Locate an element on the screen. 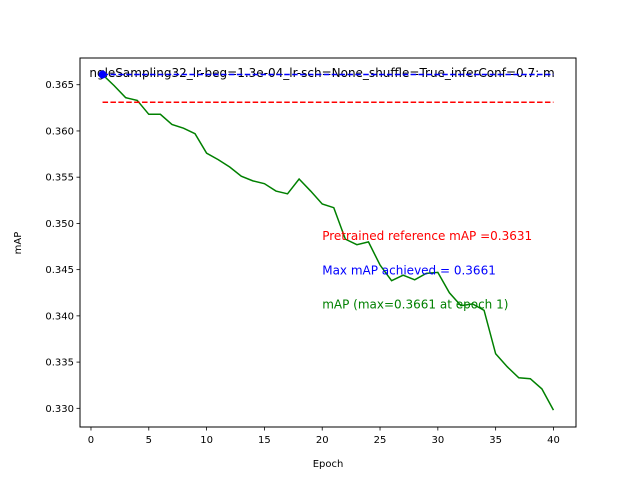 The image size is (640, 480). y-tick-label: 0.355 is located at coordinates (59, 178).